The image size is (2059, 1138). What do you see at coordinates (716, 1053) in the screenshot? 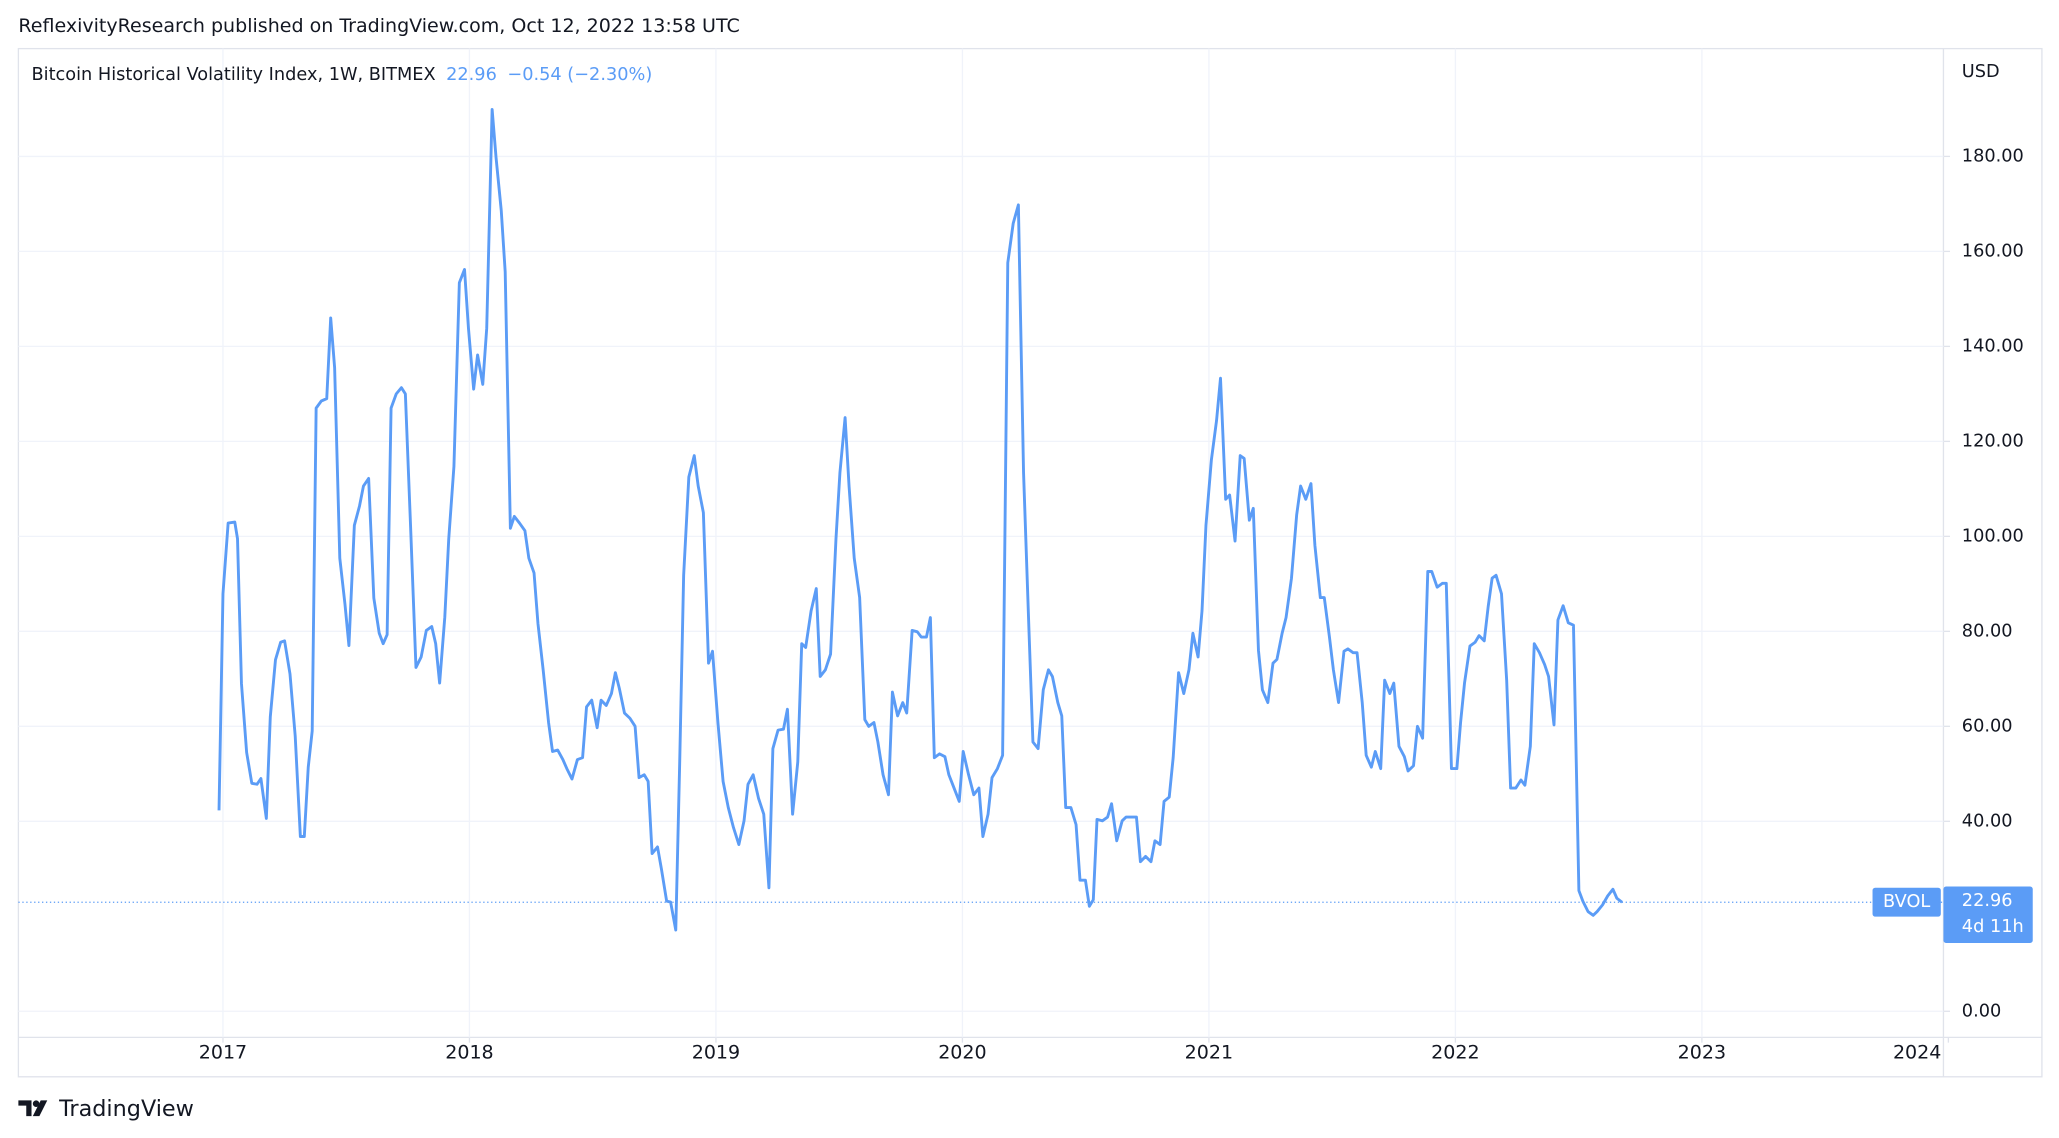
I see `x-tick-label: 2019` at bounding box center [716, 1053].